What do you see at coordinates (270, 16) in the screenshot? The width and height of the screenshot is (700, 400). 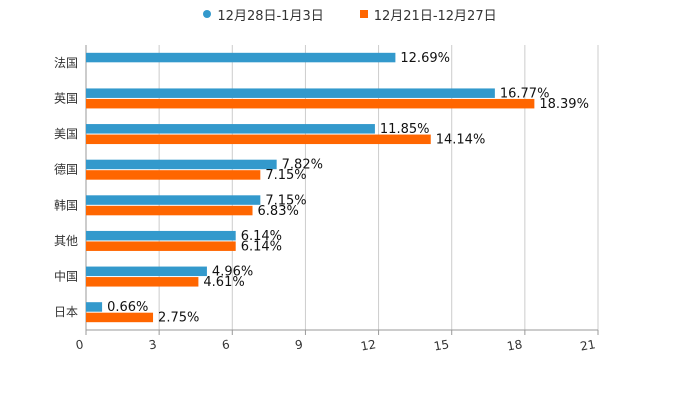 I see `legend-label-series-1: 12月28日-1月3日` at bounding box center [270, 16].